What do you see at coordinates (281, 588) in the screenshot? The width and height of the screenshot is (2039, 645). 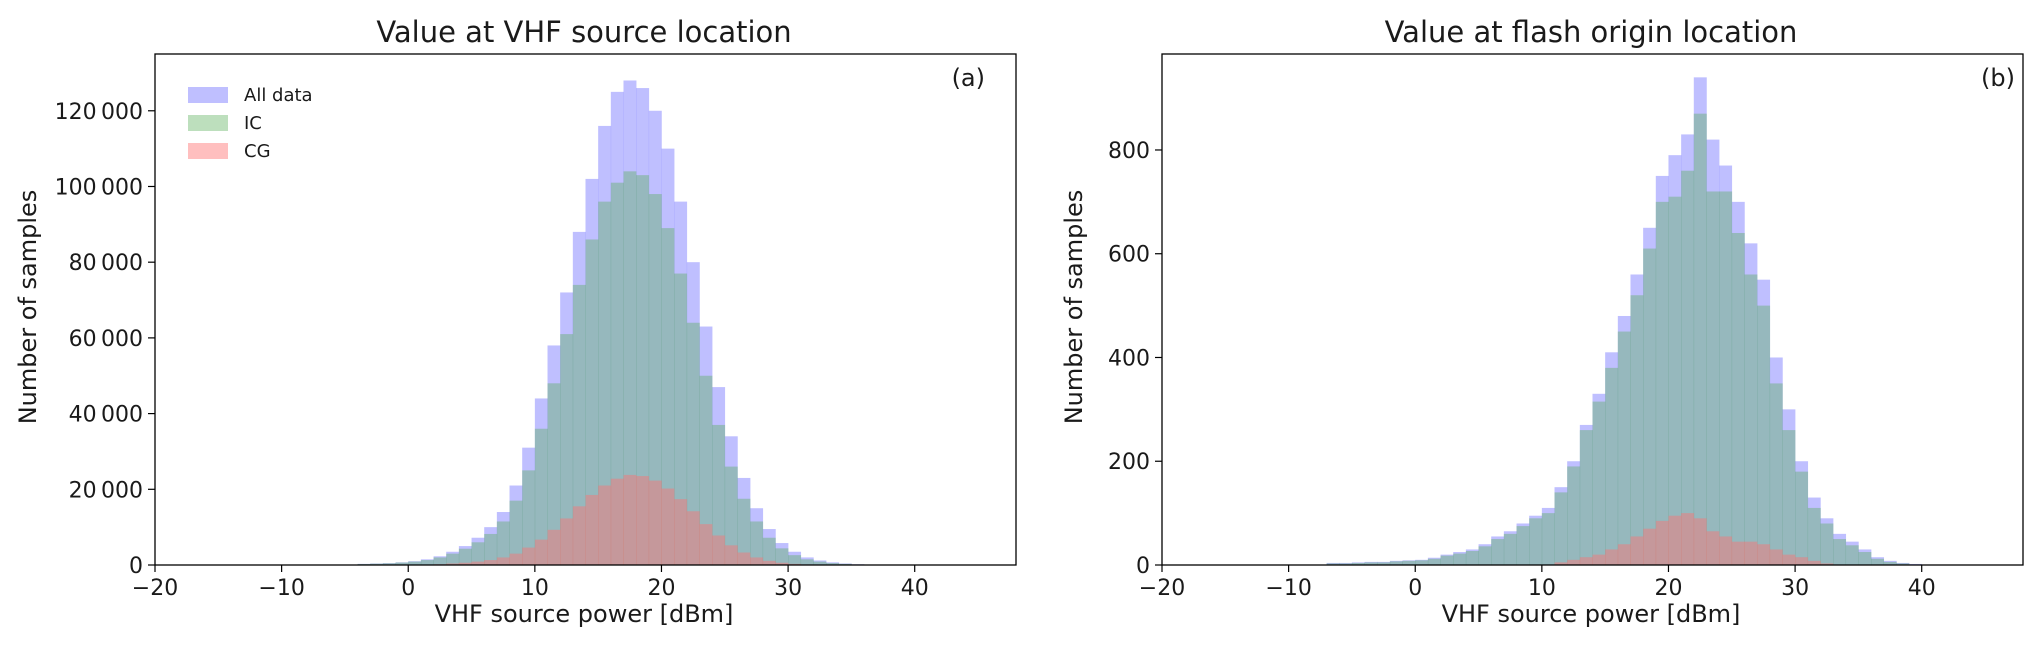 I see `x-tick-label: −10` at bounding box center [281, 588].